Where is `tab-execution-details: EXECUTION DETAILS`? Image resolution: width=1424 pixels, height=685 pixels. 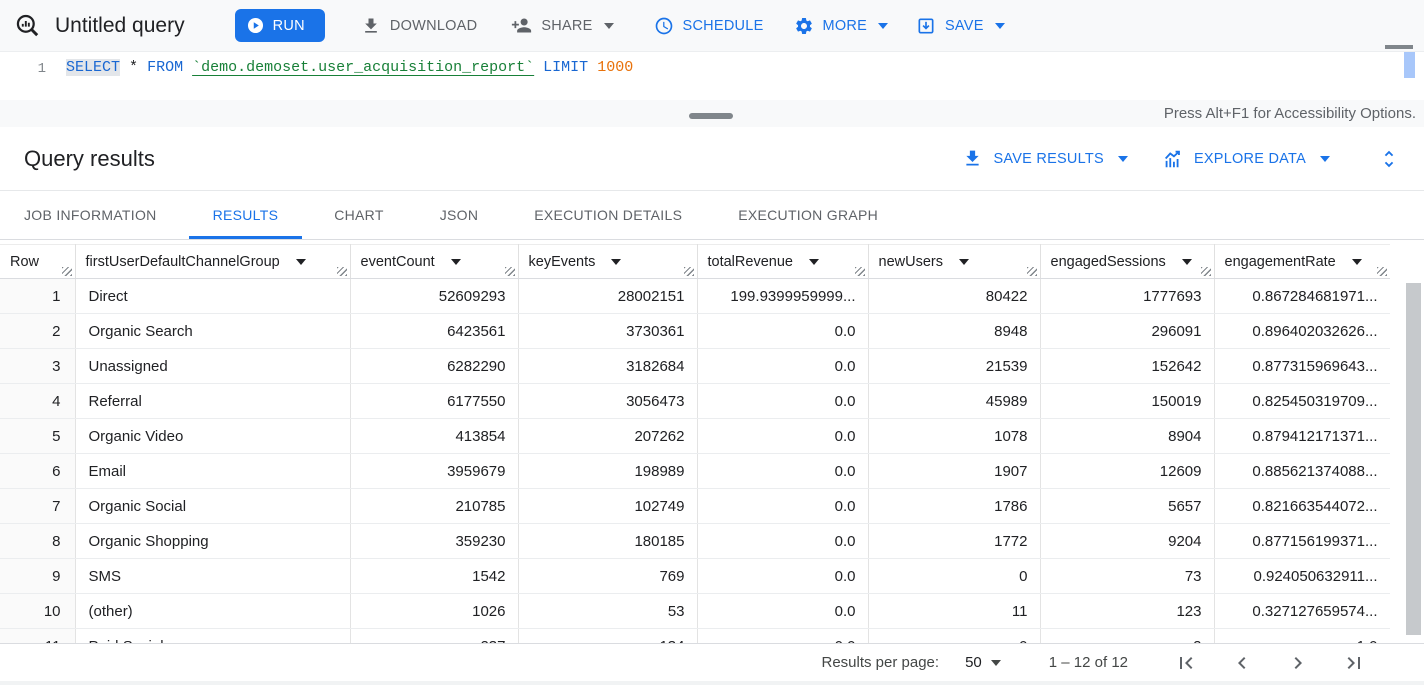 tab-execution-details: EXECUTION DETAILS is located at coordinates (608, 215).